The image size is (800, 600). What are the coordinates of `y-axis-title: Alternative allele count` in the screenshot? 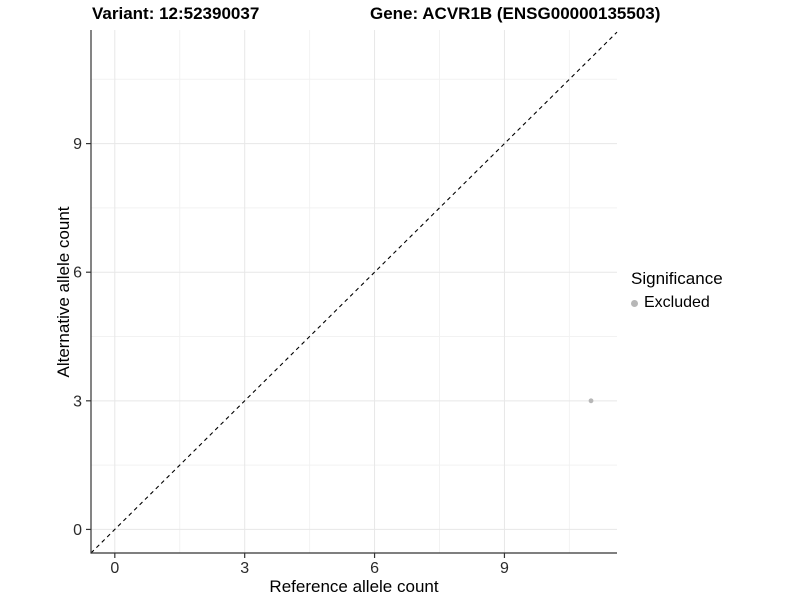 It's located at (63, 292).